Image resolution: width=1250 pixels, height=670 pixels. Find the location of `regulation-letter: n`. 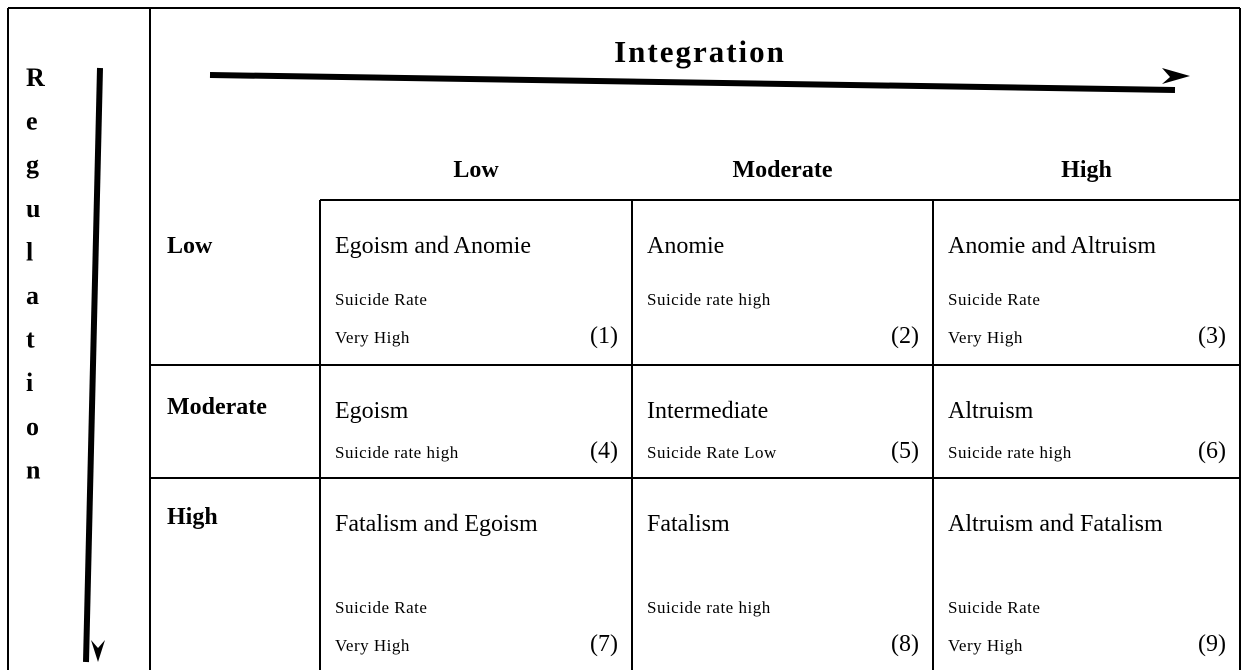

regulation-letter: n is located at coordinates (33, 469).